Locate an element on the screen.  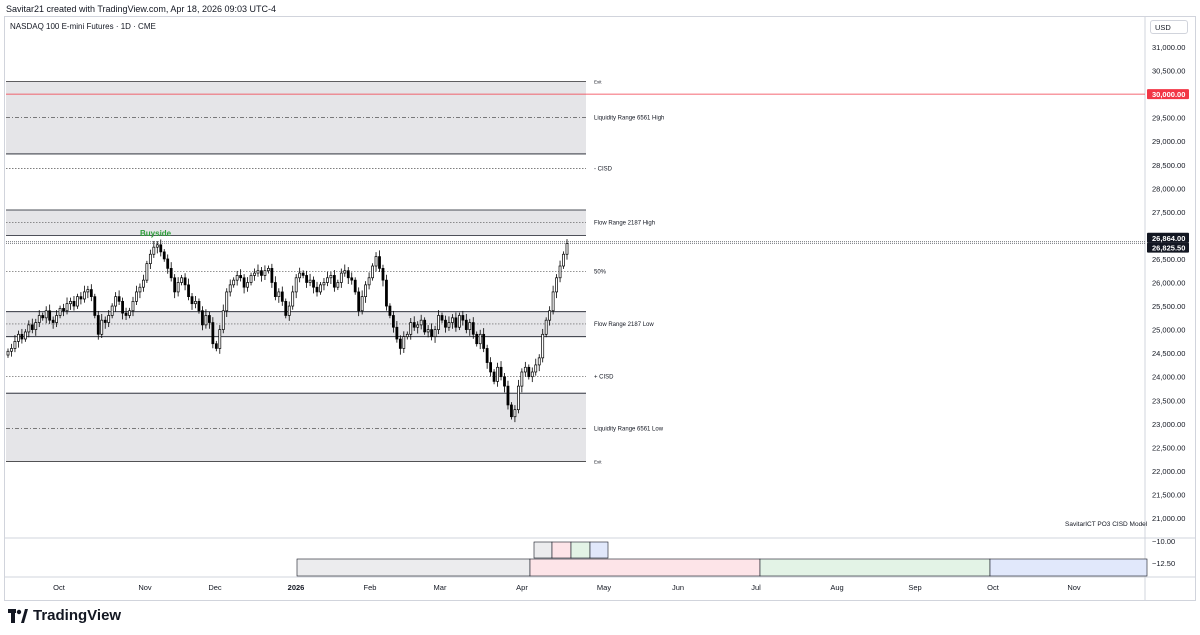
tradingview-logo: TradingView is located at coordinates (64, 615).